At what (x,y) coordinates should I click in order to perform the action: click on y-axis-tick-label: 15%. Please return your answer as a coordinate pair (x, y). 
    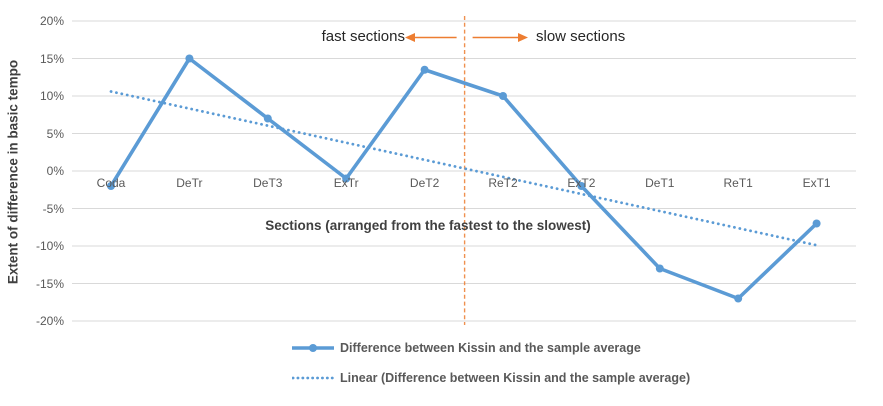
    Looking at the image, I should click on (51, 58).